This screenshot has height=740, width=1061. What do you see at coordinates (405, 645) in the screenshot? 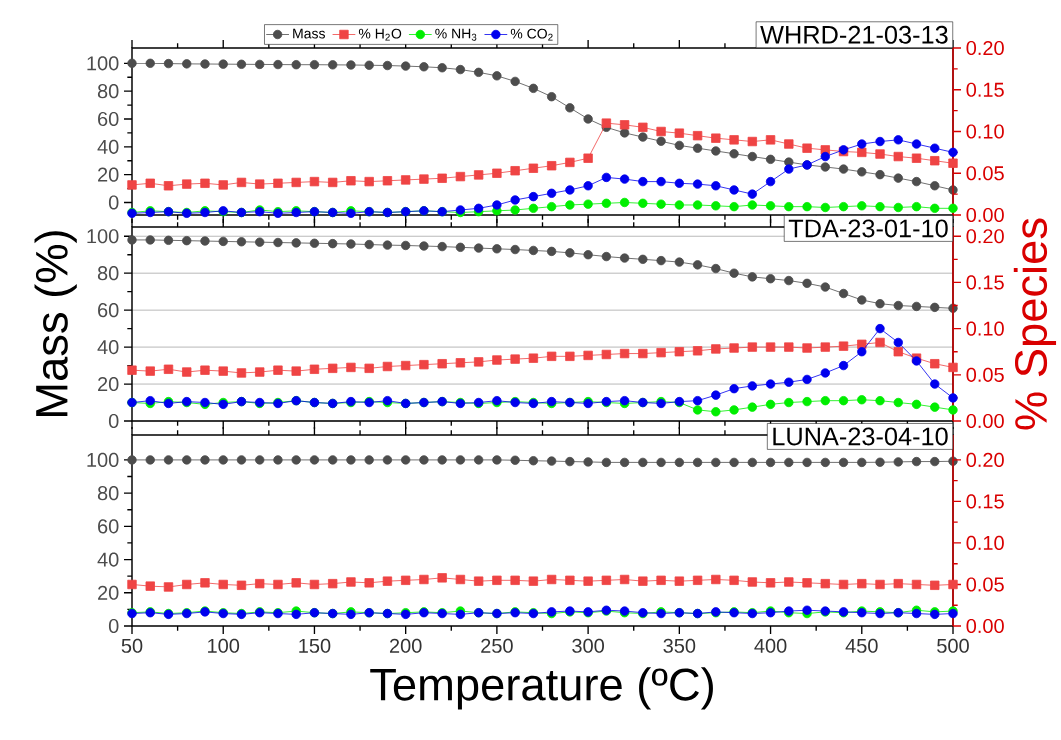
I see `x-tick-label: 200` at bounding box center [405, 645].